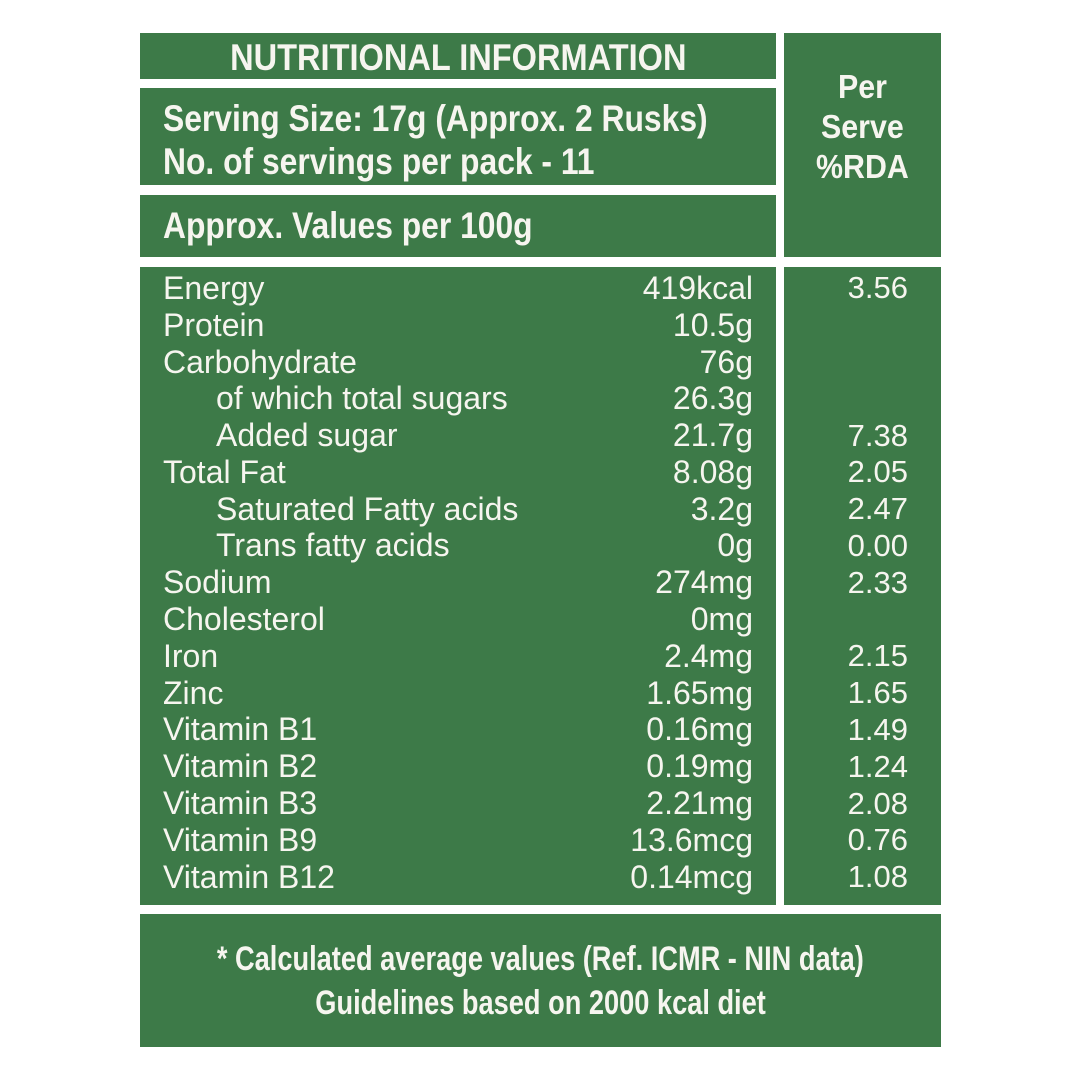 The height and width of the screenshot is (1080, 1080). Describe the element at coordinates (699, 766) in the screenshot. I see `nutrient-value: 0.19mg` at that location.